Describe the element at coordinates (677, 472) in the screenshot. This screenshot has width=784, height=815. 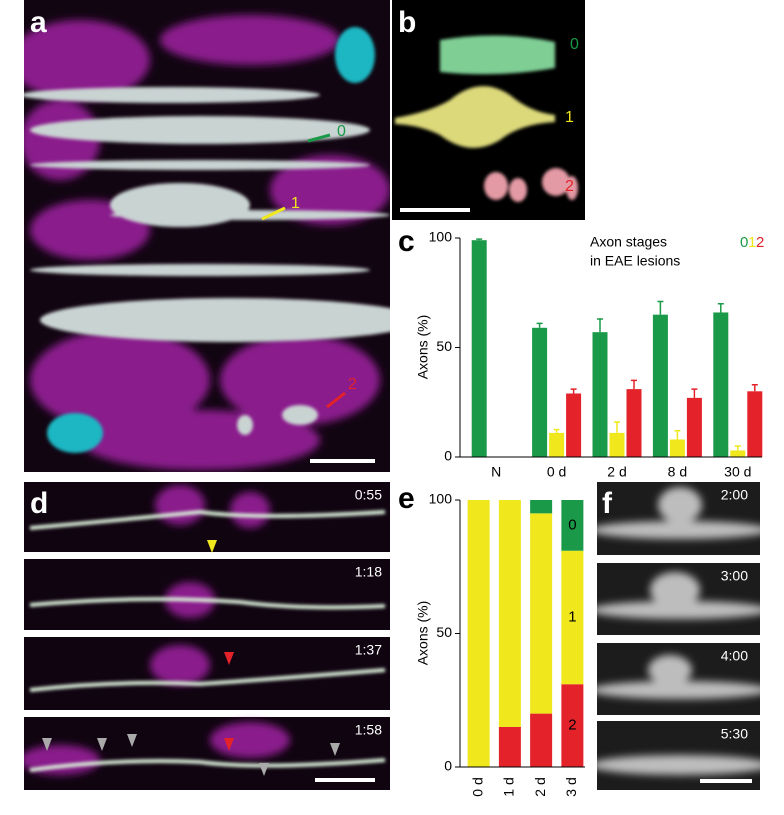
I see `x-tick-label: 8 d` at that location.